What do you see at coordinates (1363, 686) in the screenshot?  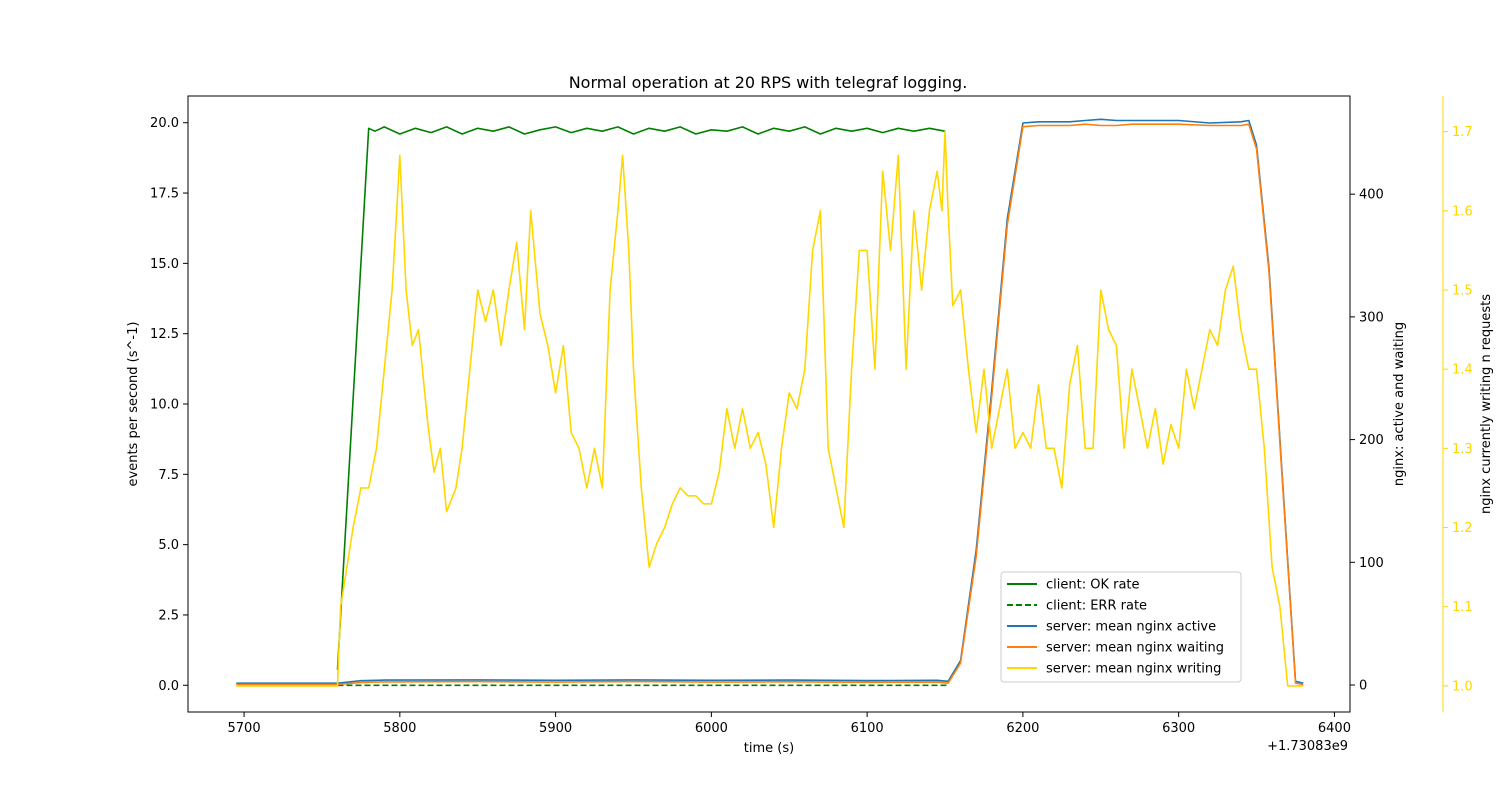 I see `y-right-tick-label-0: 0` at bounding box center [1363, 686].